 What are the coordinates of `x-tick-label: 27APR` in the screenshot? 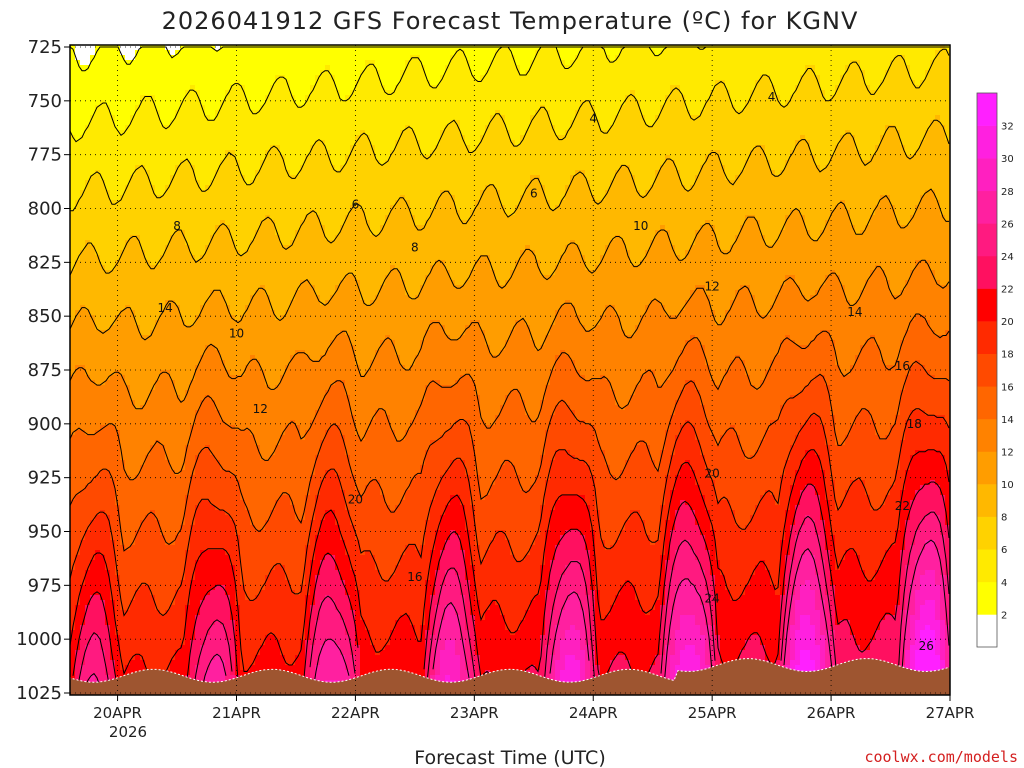 It's located at (950, 713).